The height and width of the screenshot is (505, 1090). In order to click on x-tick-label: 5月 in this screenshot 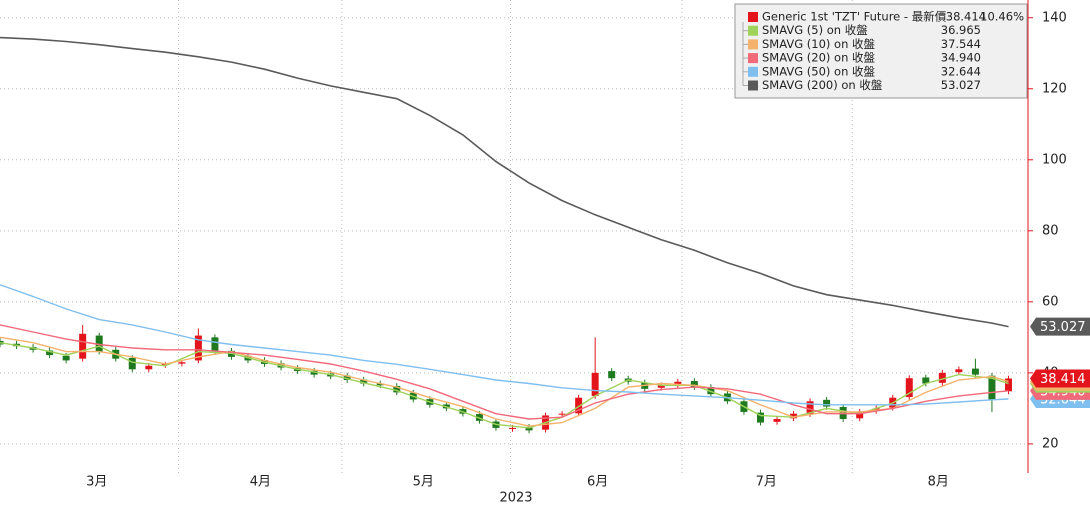, I will do `click(423, 482)`.